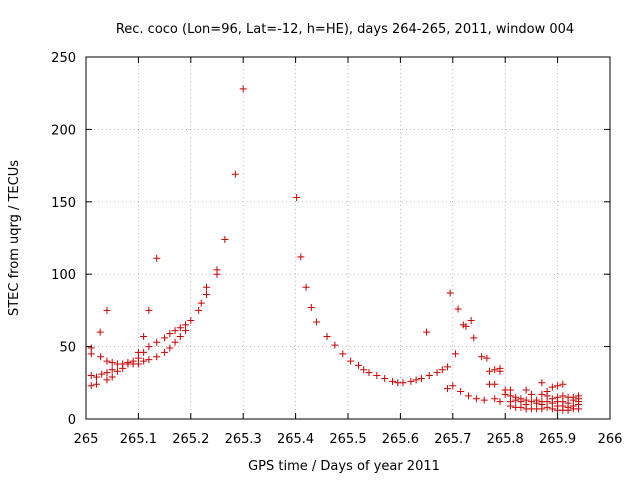  What do you see at coordinates (505, 439) in the screenshot?
I see `x-tick-label: 265.8` at bounding box center [505, 439].